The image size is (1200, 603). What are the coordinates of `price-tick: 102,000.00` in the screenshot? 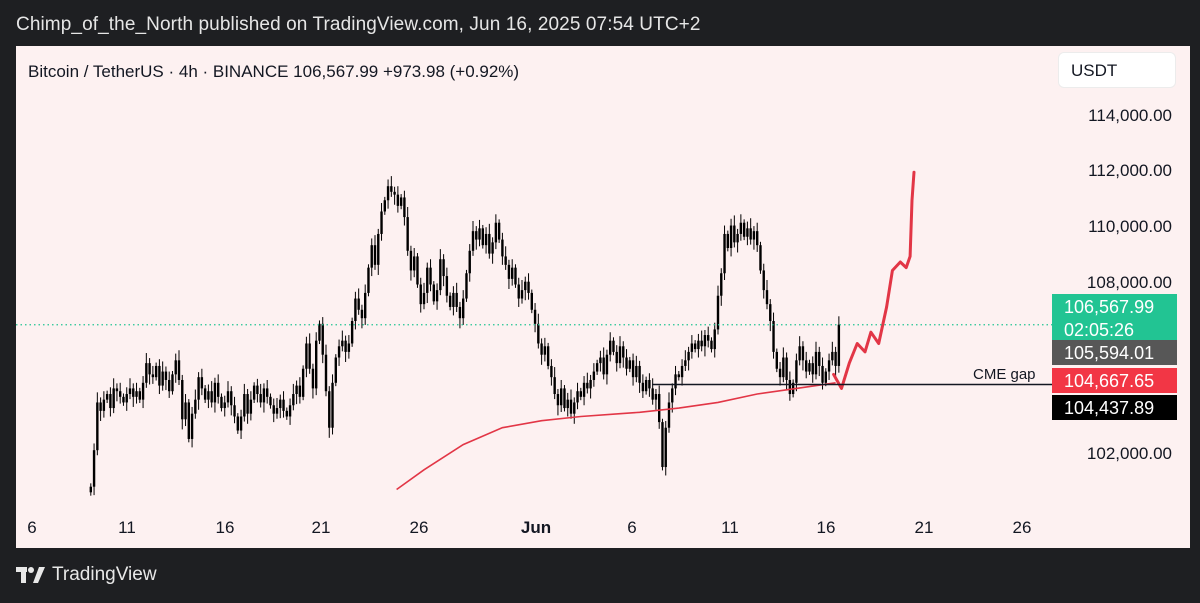 It's located at (1129, 453).